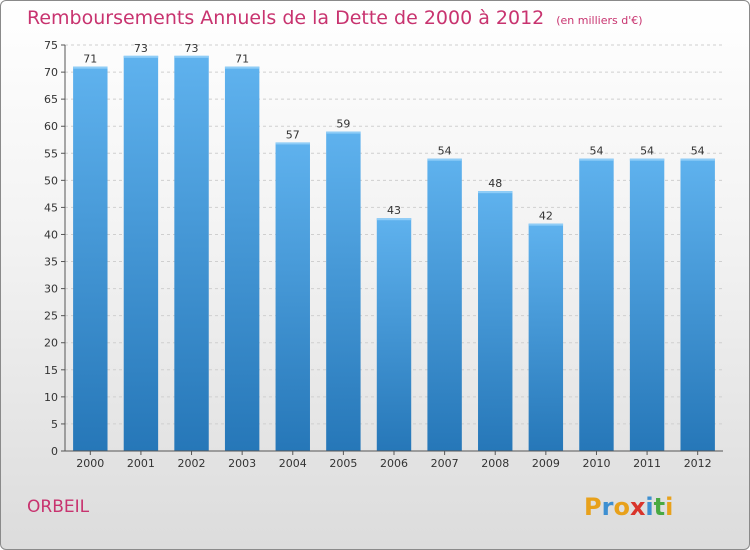  I want to click on y-tick-label: 0, so click(54, 451).